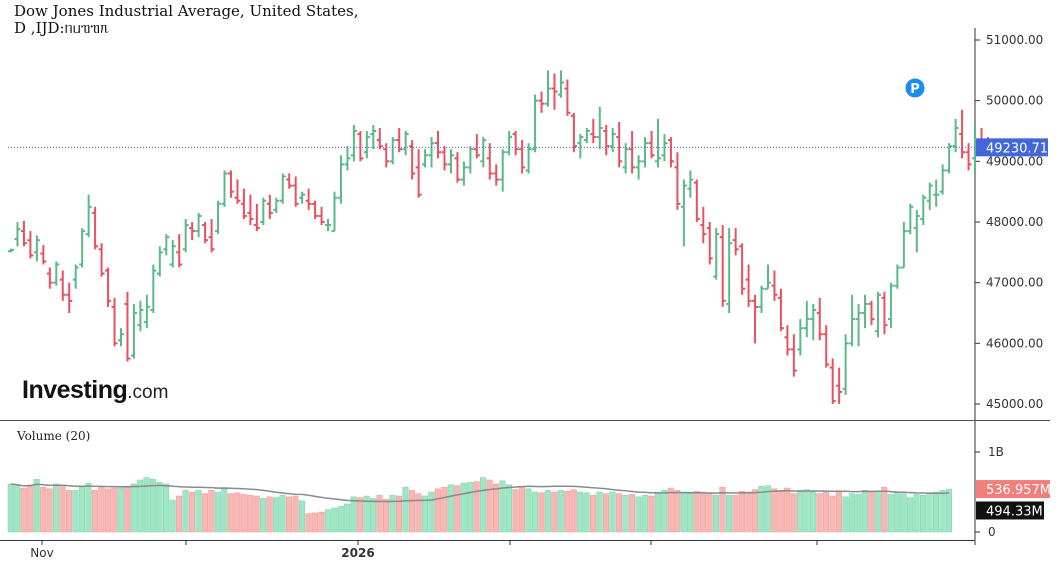  Describe the element at coordinates (62, 28) in the screenshot. I see `title-line-2: D ,IJD:ᥒᥙᥓᥓᥰ` at that location.